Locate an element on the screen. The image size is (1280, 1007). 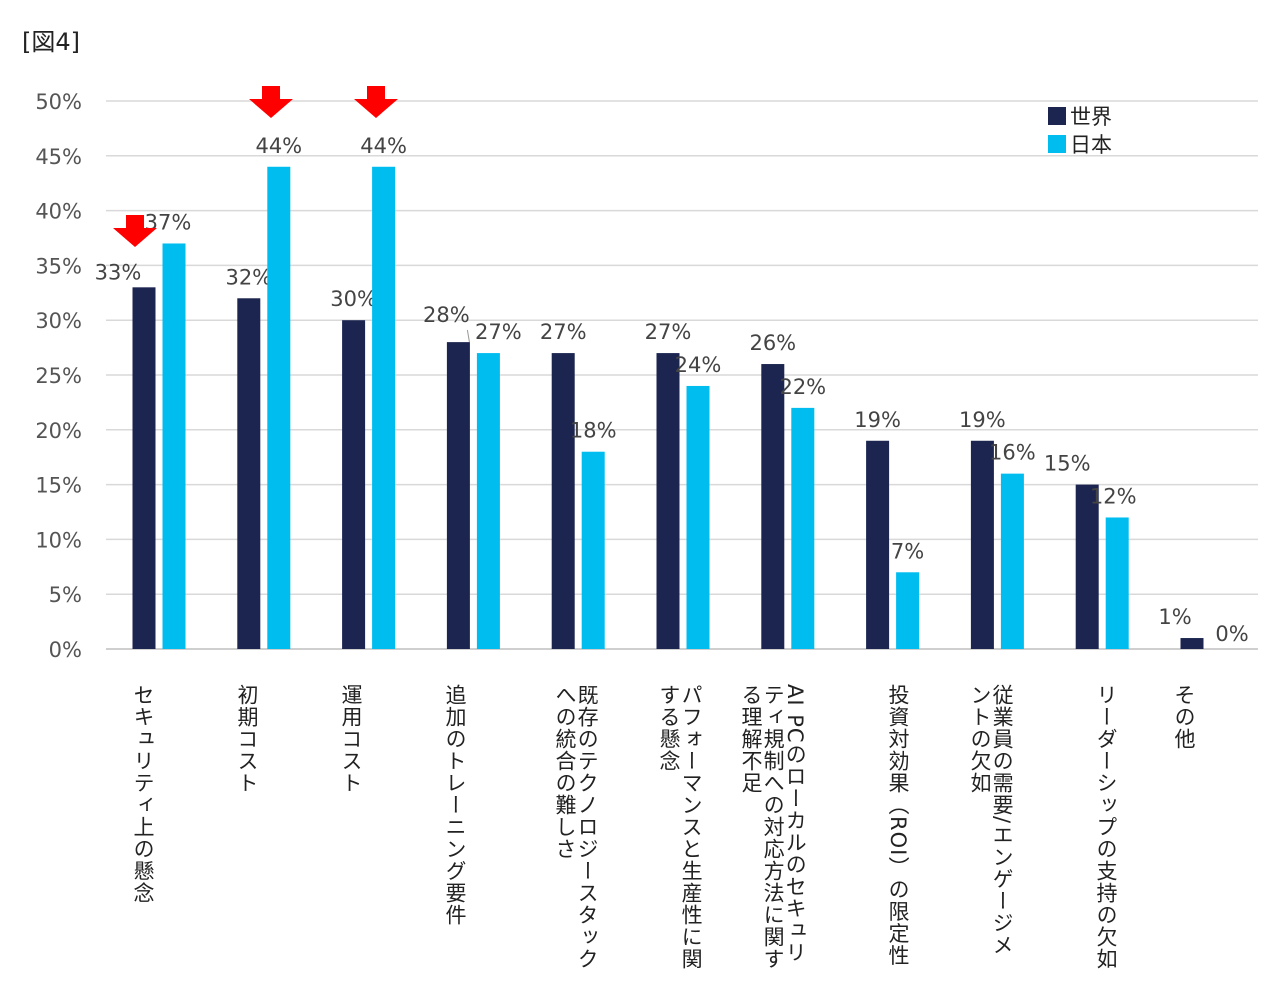
y-tick-label: 45% is located at coordinates (58, 157).